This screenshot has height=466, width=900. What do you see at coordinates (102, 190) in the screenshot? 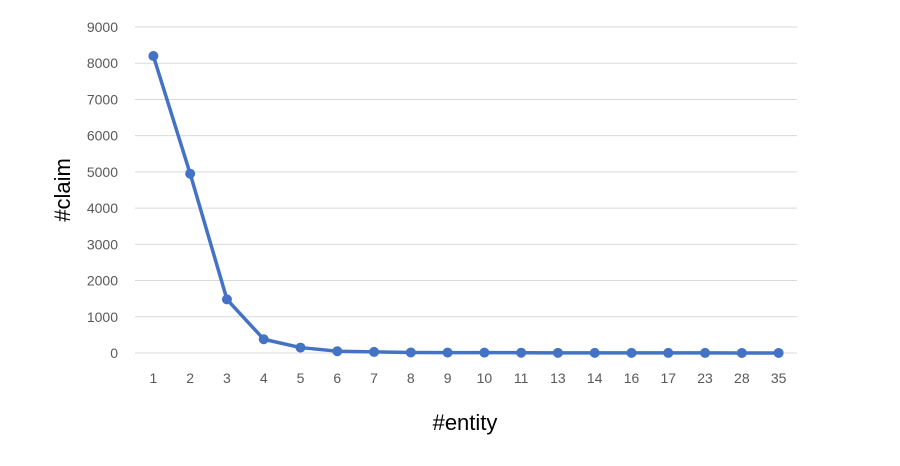
I see `y-tick-labels: 0 1000 2000 3000 4000 5000 6000 7000 8000 9000` at bounding box center [102, 190].